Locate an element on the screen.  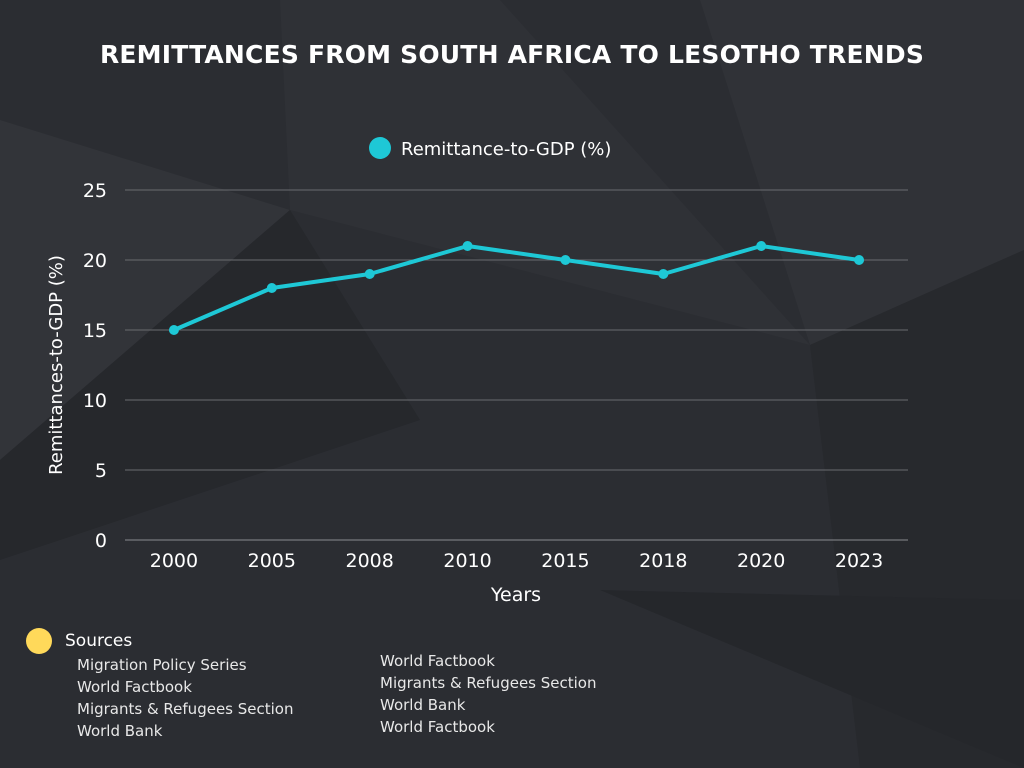
y-tick-label: 5 is located at coordinates (101, 471).